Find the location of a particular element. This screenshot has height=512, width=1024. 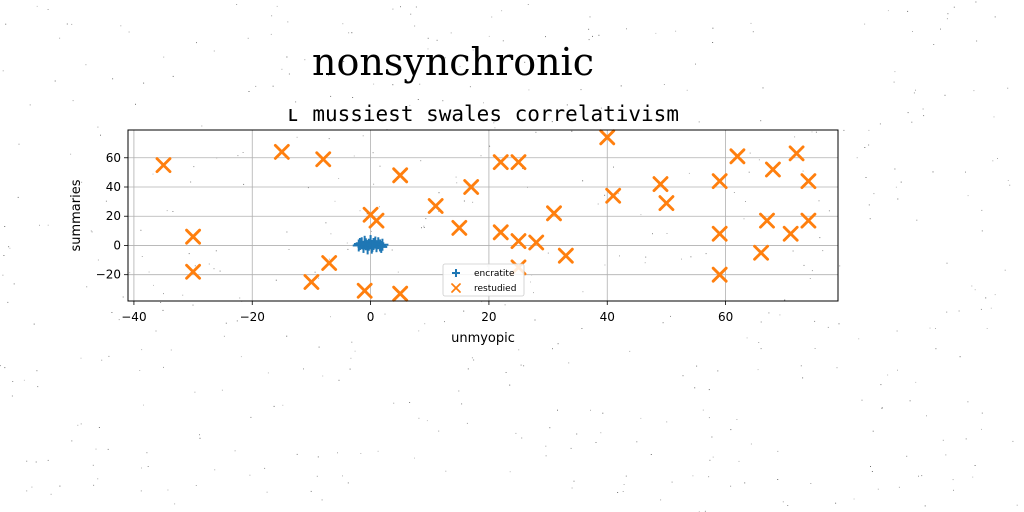

x-tick-label: 0 is located at coordinates (371, 317).